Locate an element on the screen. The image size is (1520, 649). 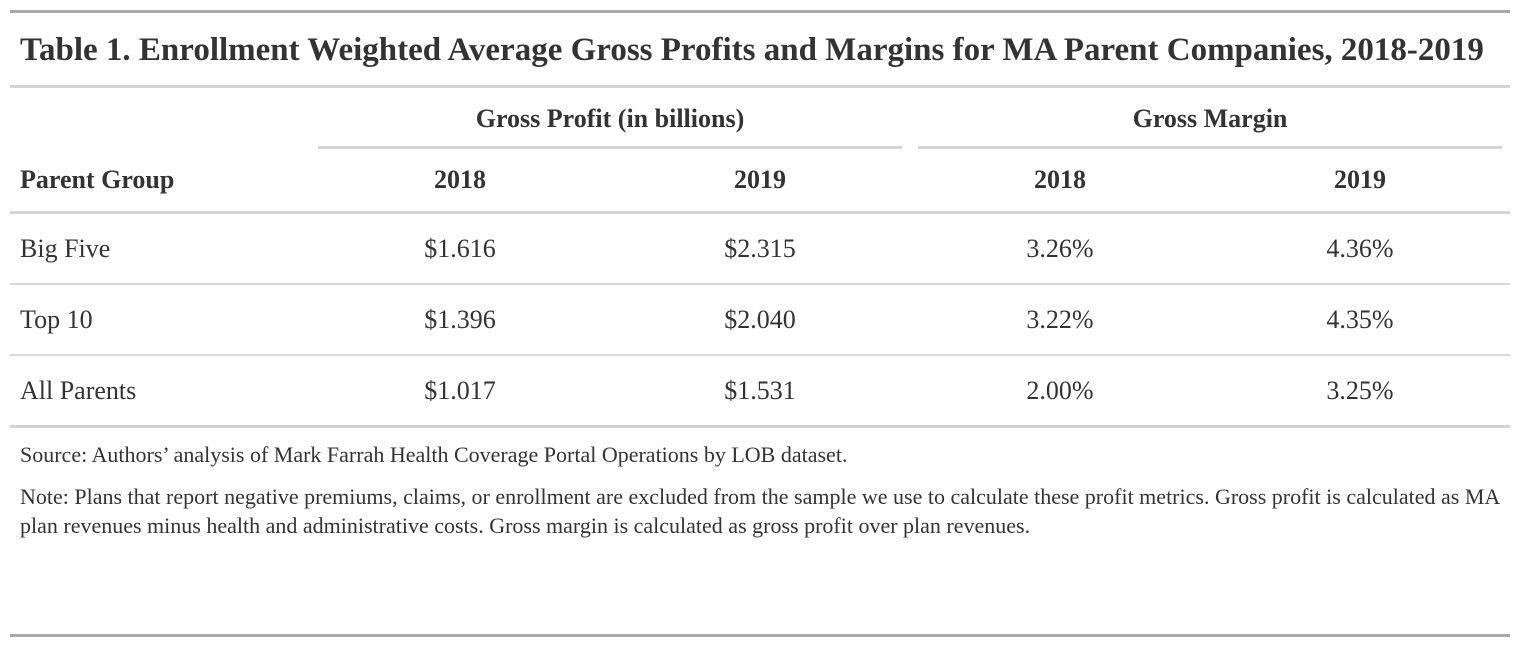
row-label: Top 10 is located at coordinates (160, 320).